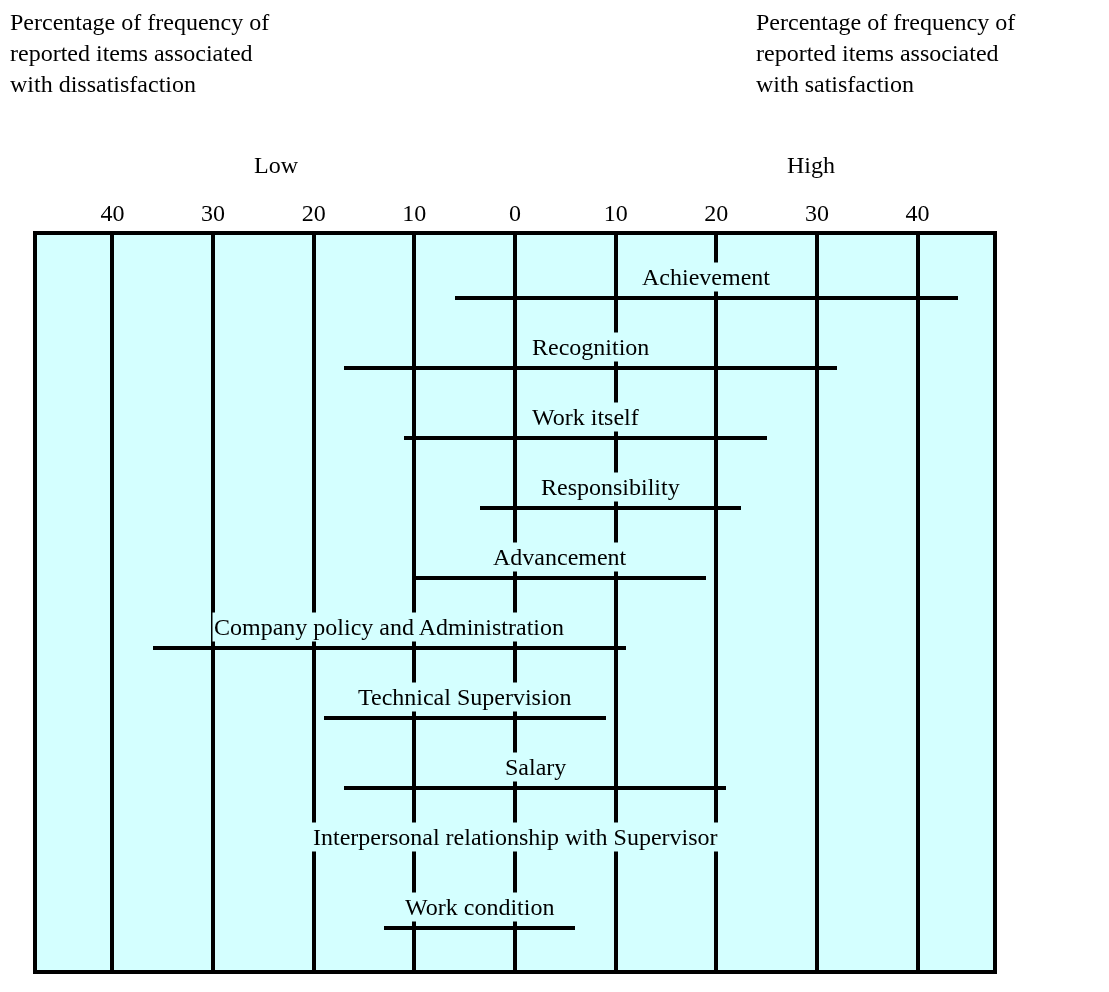 The height and width of the screenshot is (992, 1109). I want to click on y-tick-label: Achievement, so click(706, 277).